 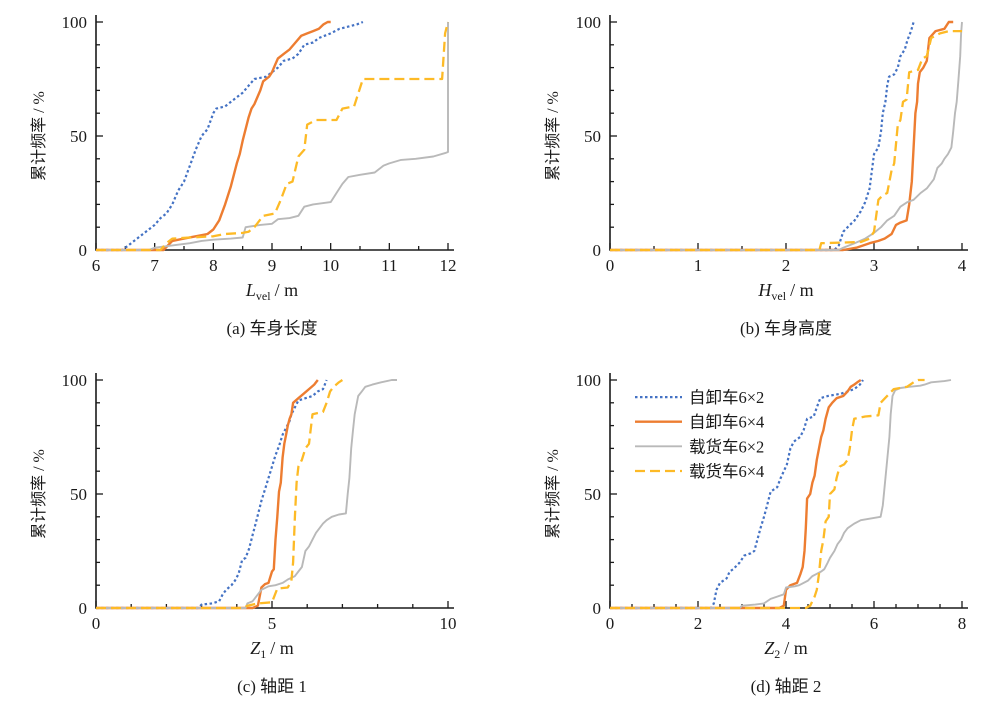 I want to click on svg-text: 3, so click(x=874, y=265).